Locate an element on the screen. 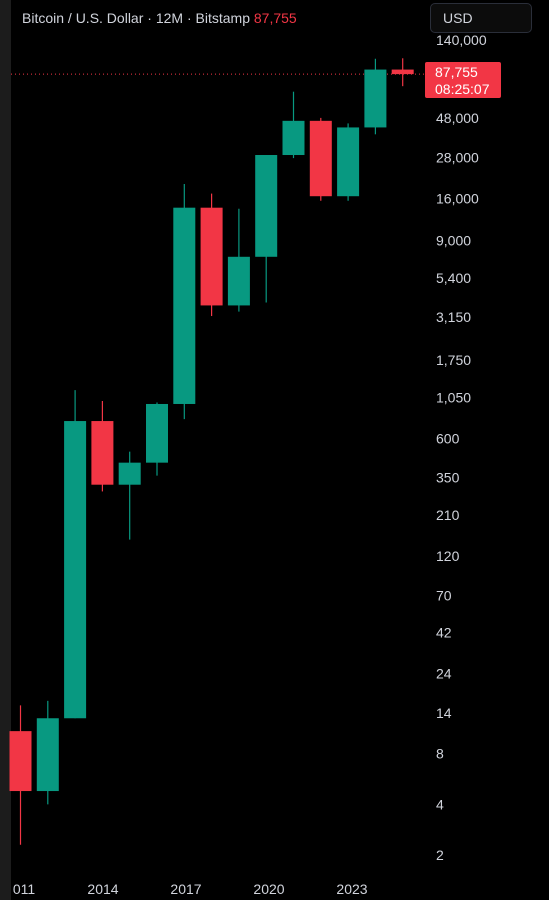 The width and height of the screenshot is (549, 900). price-tick-label: 2 is located at coordinates (440, 855).